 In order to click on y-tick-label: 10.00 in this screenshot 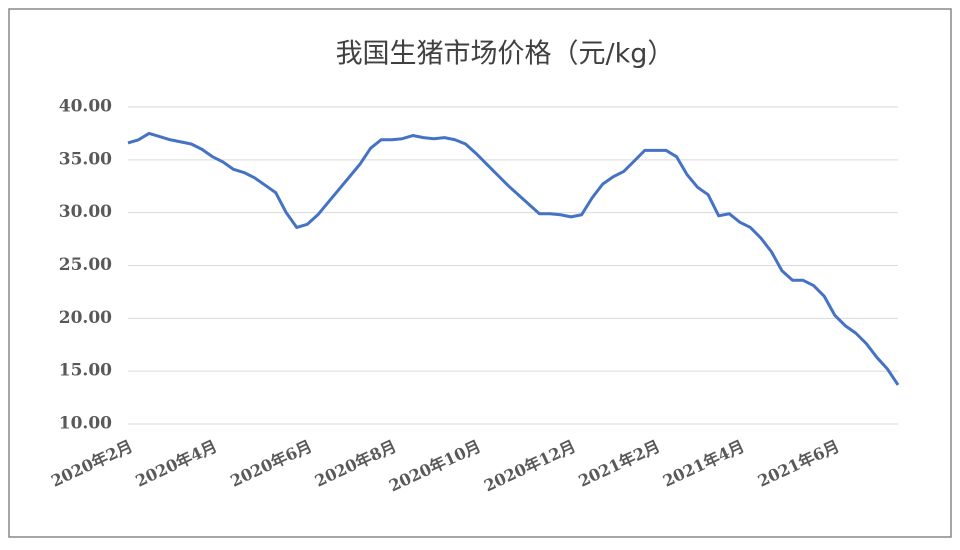, I will do `click(85, 424)`.